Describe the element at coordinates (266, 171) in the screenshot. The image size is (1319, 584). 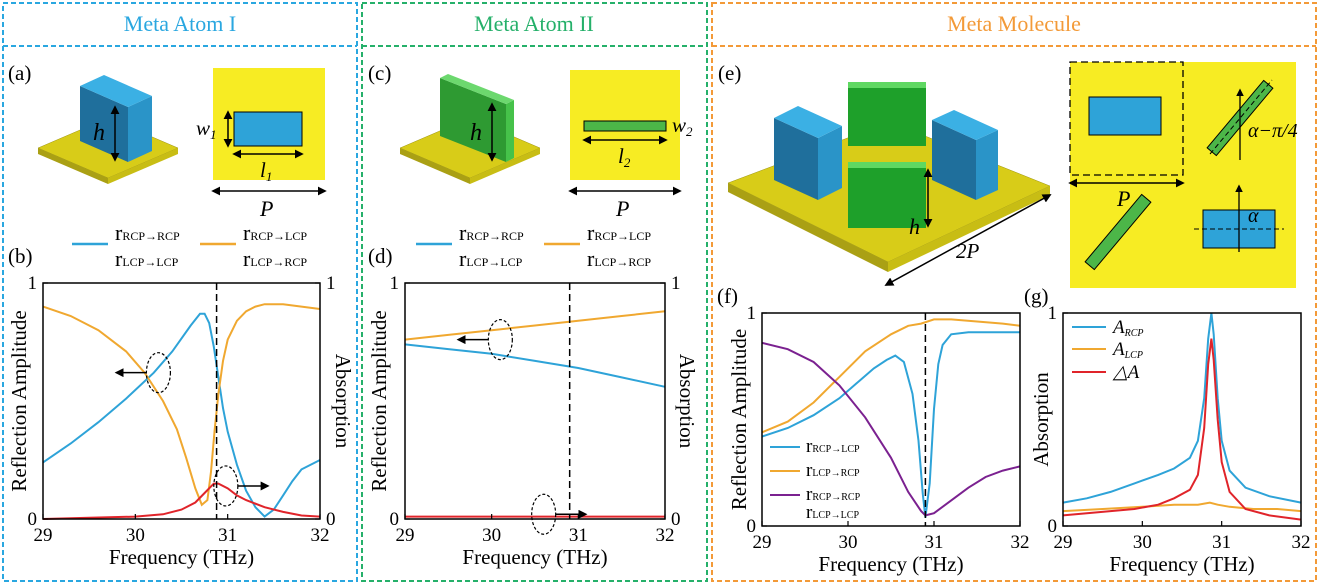
I see `l-label: l1` at that location.